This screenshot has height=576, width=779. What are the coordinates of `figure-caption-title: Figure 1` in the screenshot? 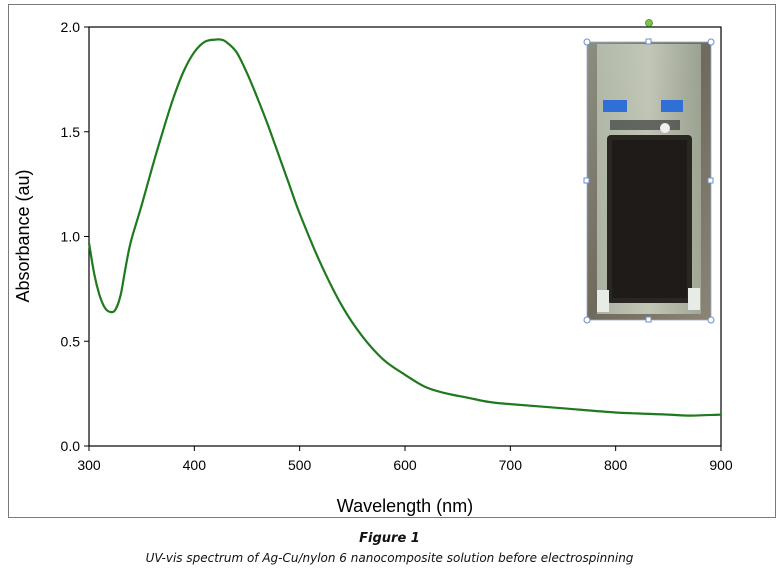 It's located at (389, 538).